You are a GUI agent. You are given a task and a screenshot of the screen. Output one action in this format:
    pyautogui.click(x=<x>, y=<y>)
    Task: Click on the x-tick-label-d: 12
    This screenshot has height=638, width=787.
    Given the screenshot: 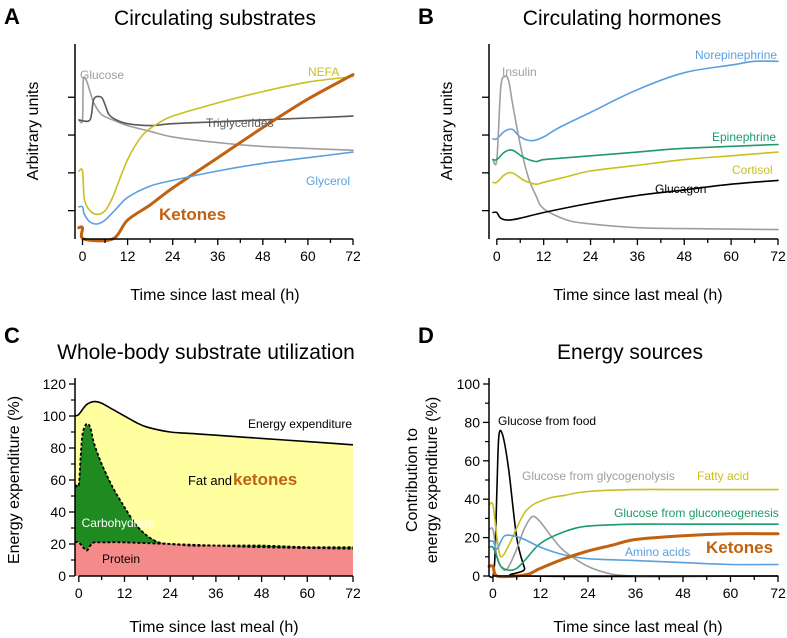 What is the action you would take?
    pyautogui.click(x=541, y=593)
    